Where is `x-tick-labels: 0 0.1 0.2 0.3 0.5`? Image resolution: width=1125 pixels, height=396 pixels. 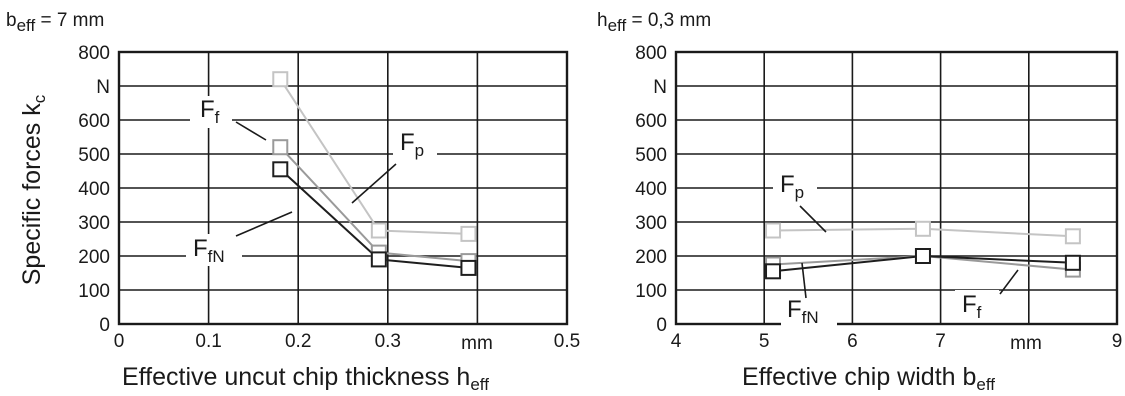
x-tick-labels: 0 0.1 0.2 0.3 0.5 is located at coordinates (347, 341).